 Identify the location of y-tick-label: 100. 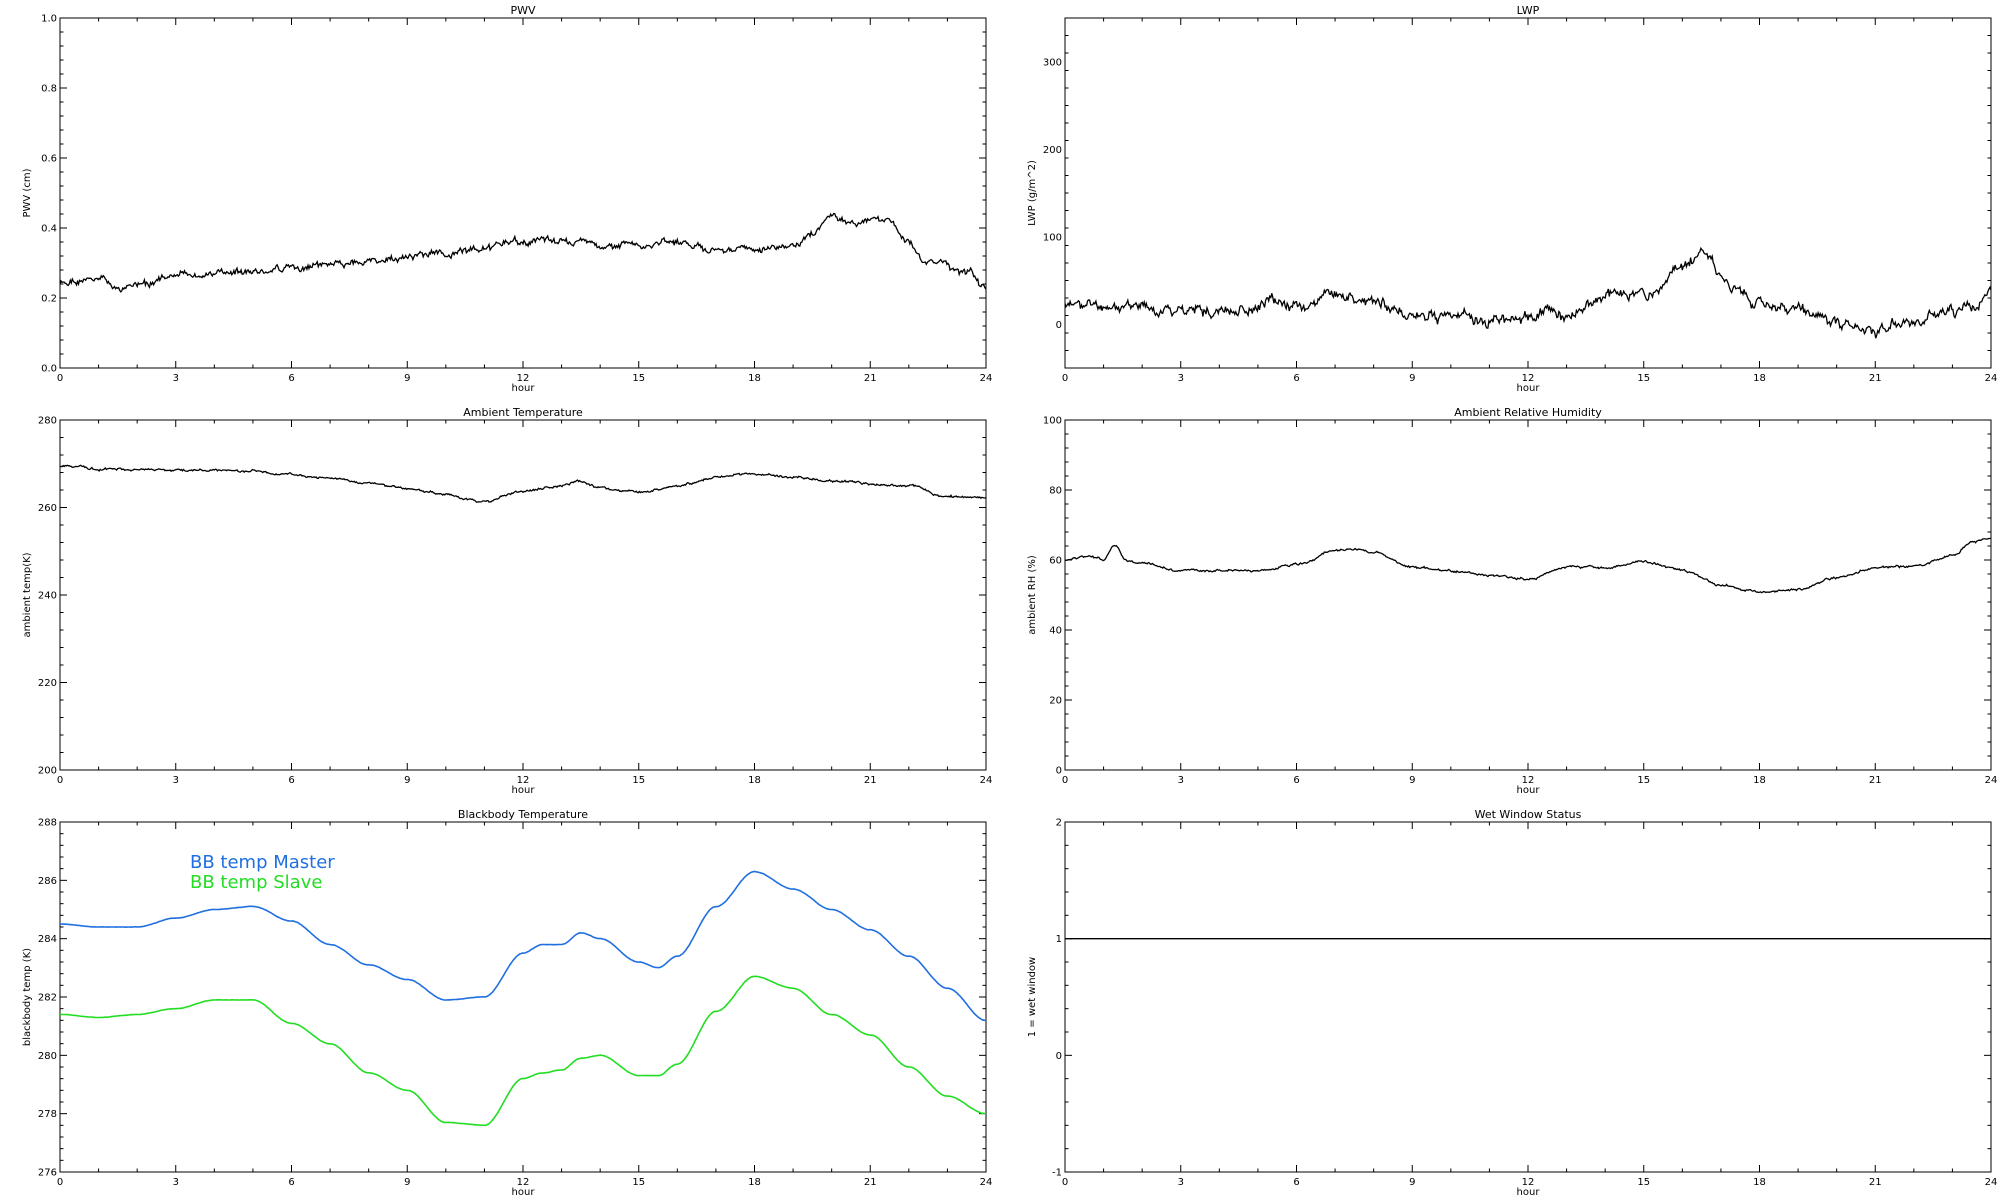
(1052, 237).